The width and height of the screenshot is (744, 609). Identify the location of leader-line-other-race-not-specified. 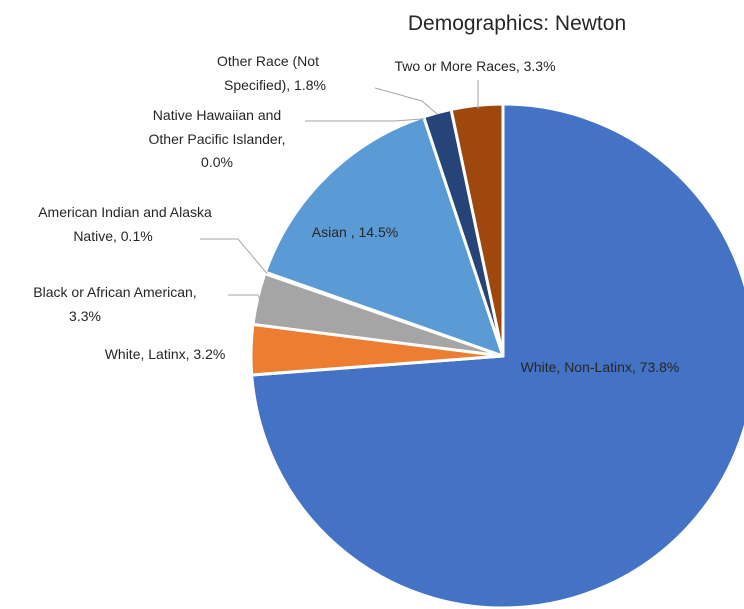
(406, 101).